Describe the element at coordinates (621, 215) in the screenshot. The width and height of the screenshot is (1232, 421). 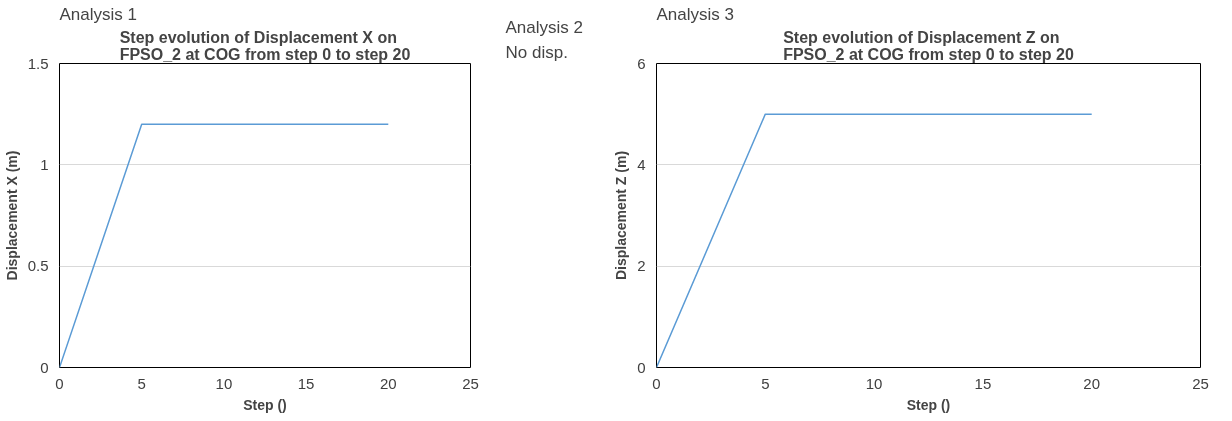
I see `y-axis-title: Displacement Z (m)` at that location.